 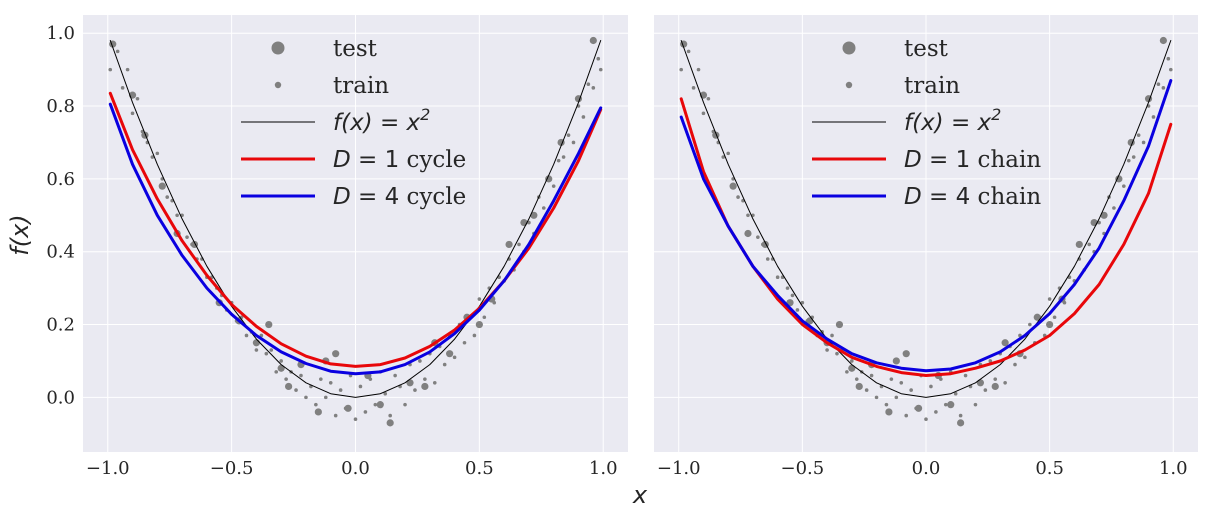 What do you see at coordinates (640, 495) in the screenshot?
I see `x-axis-label: x` at bounding box center [640, 495].